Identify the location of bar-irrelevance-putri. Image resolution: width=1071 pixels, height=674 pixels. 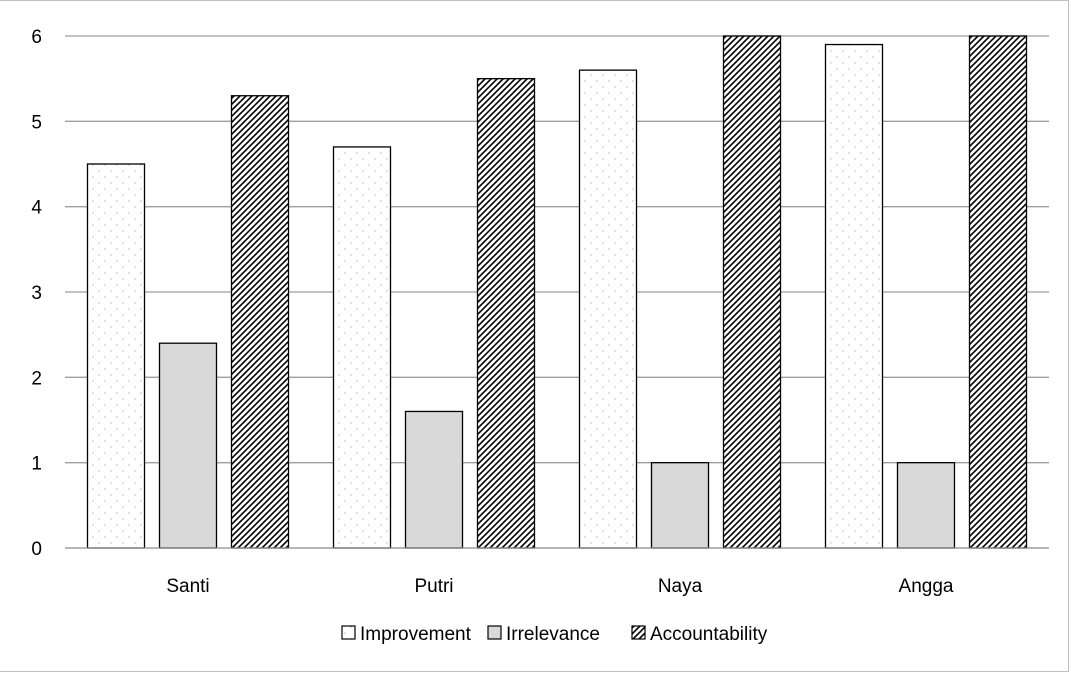
(434, 479).